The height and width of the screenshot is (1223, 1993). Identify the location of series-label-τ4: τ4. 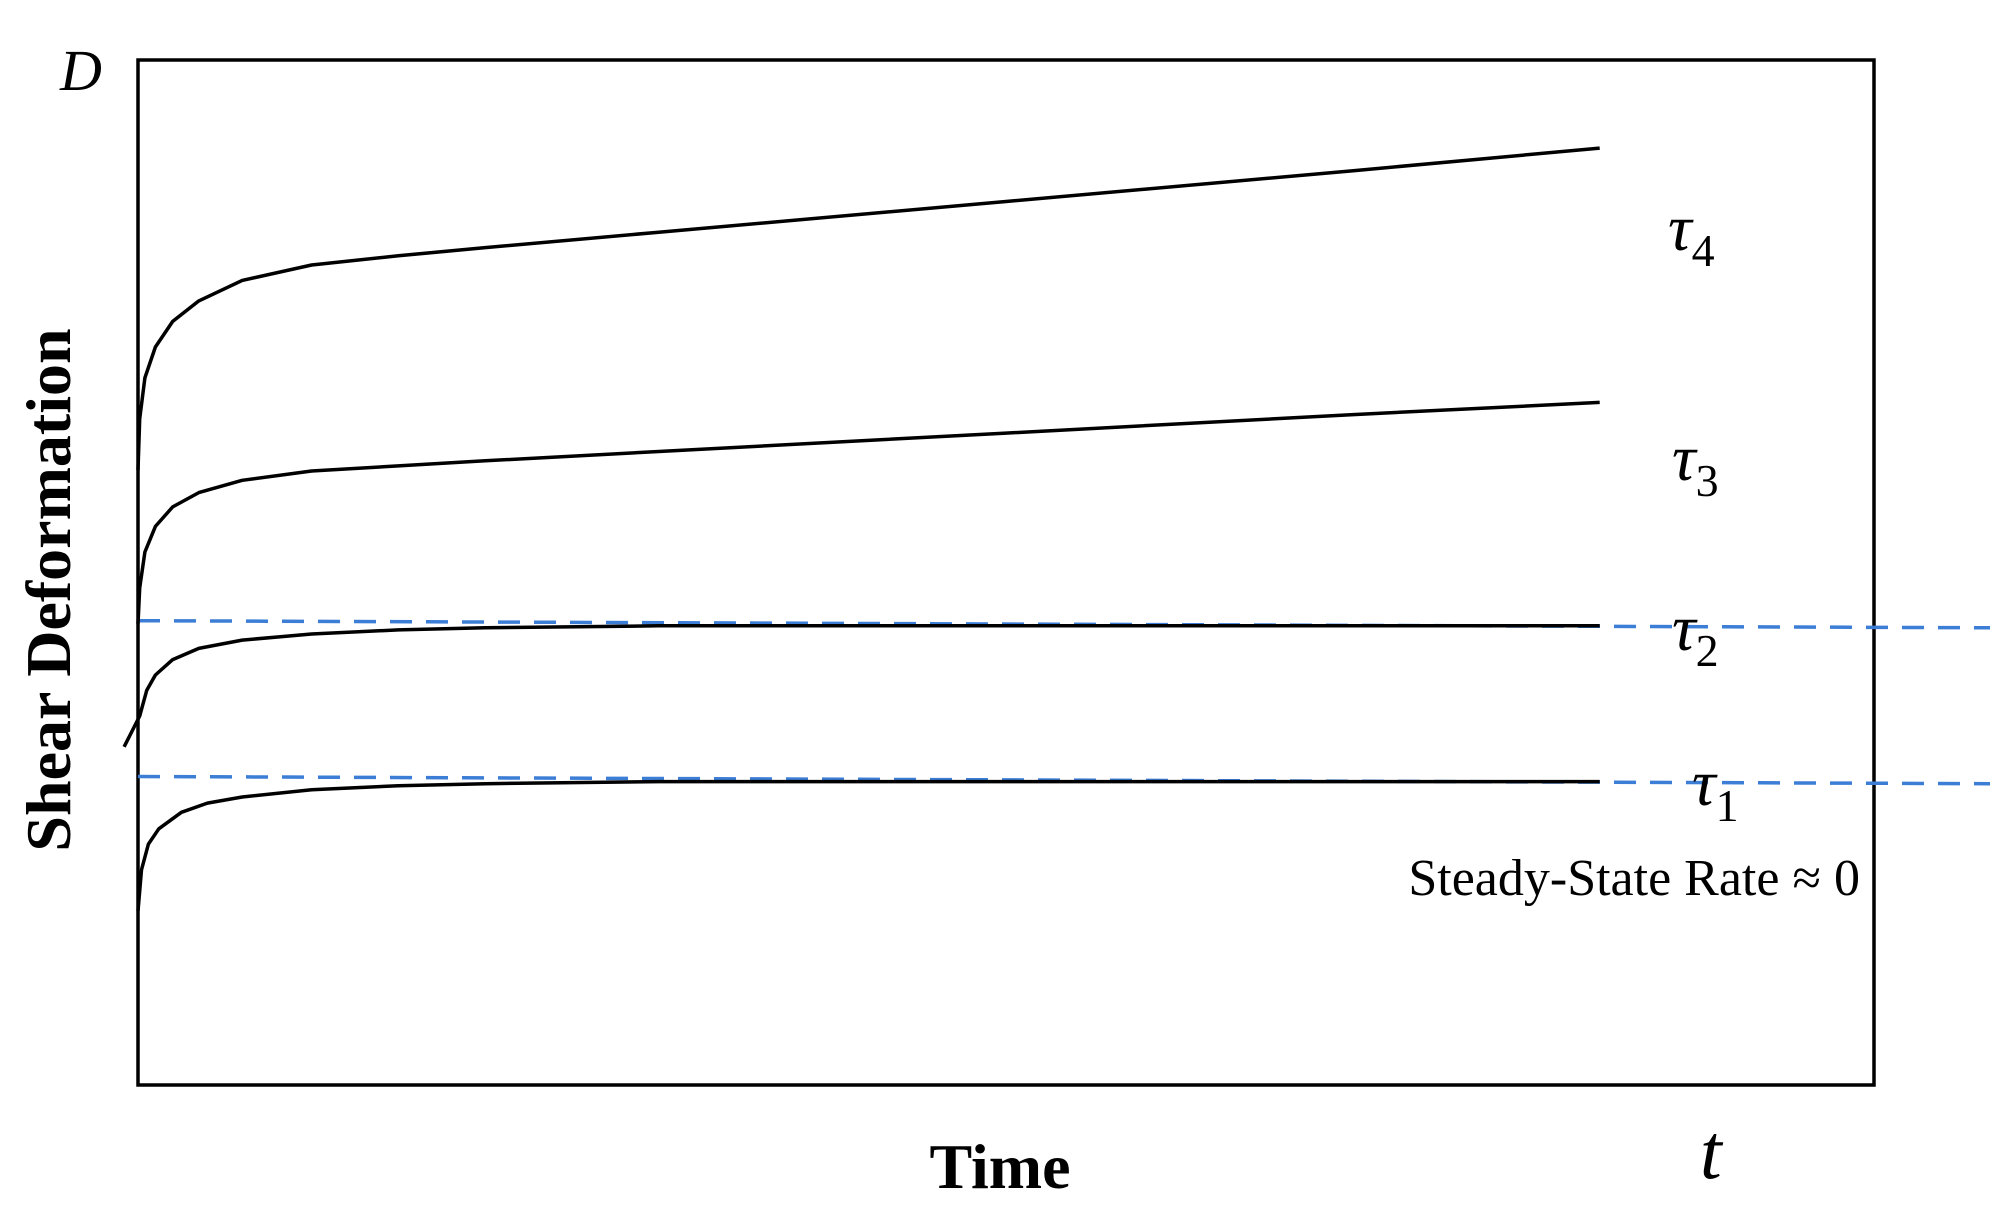
(1691, 234).